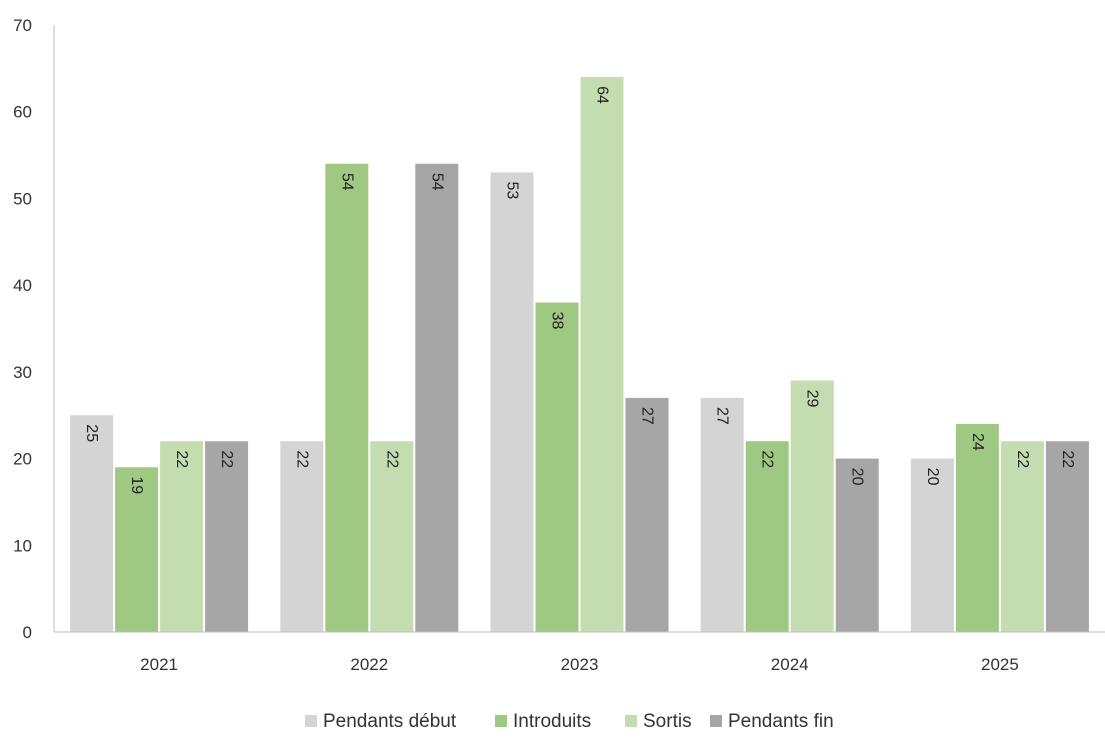 Image resolution: width=1105 pixels, height=740 pixels. I want to click on x-tick-label: 2023, so click(580, 664).